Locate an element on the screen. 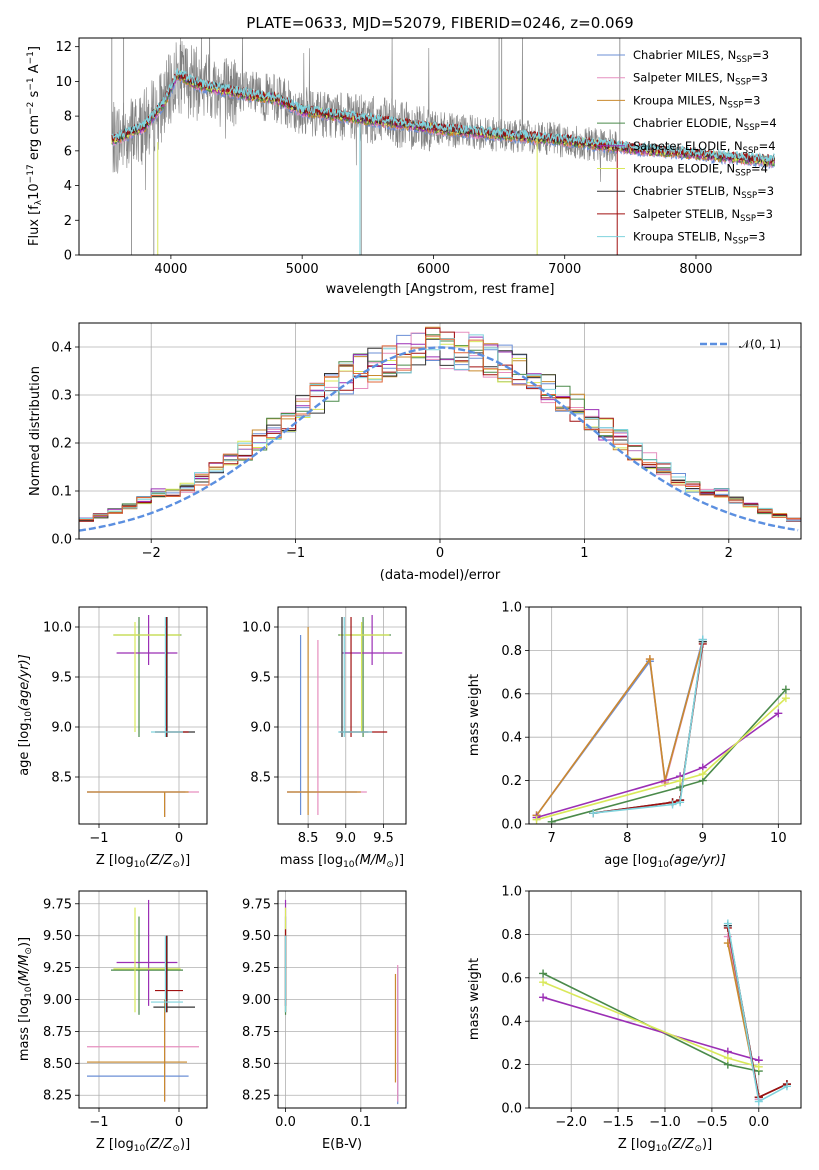 Image resolution: width=819 pixels, height=1170 pixels. x-tick-label: 7 is located at coordinates (552, 838).